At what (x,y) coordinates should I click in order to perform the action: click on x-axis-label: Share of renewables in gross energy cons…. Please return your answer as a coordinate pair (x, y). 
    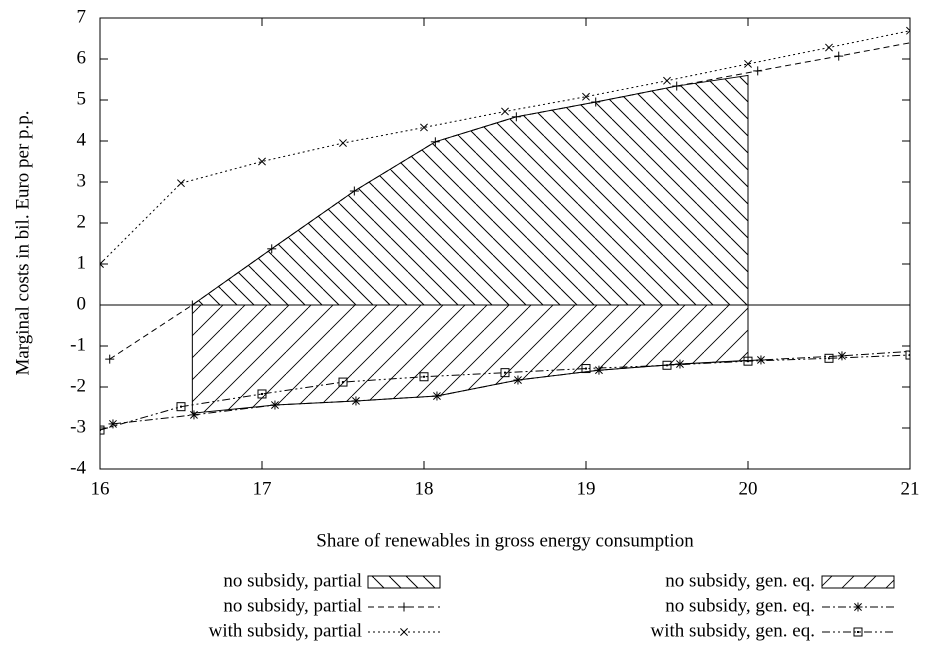
    Looking at the image, I should click on (505, 540).